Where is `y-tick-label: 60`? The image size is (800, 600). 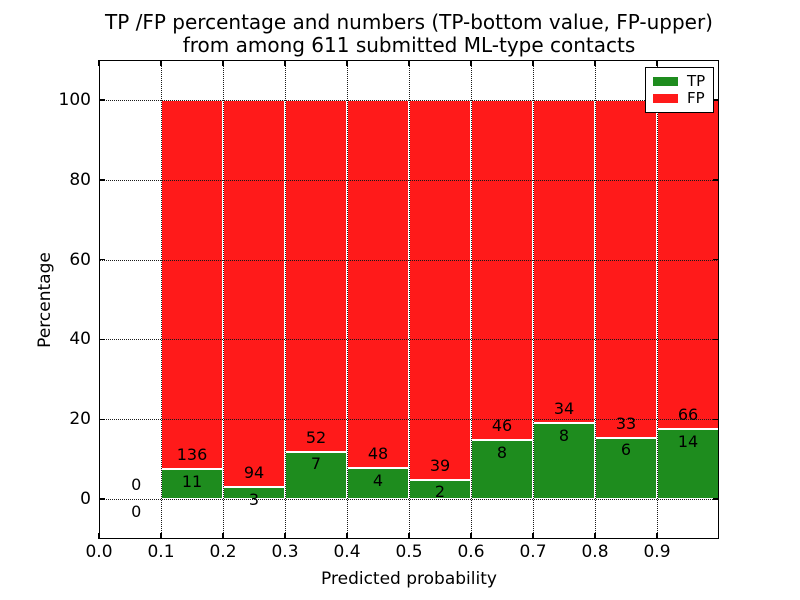 y-tick-label: 60 is located at coordinates (80, 259).